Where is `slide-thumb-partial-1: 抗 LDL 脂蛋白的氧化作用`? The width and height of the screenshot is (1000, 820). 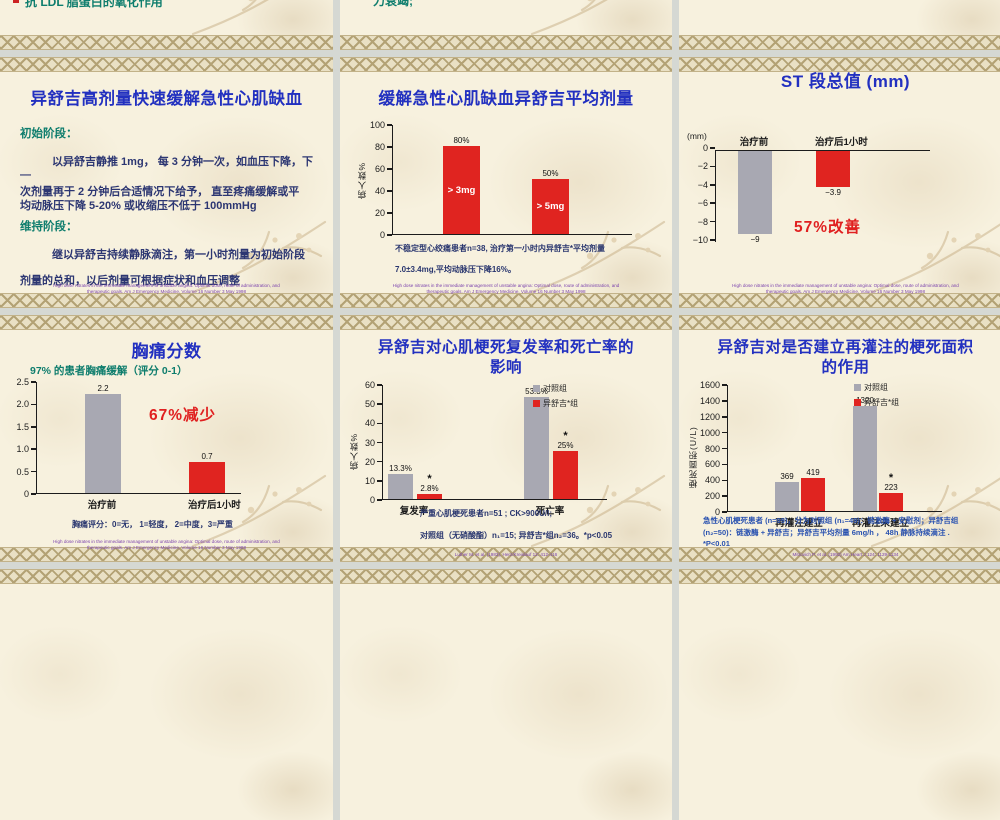 slide-thumb-partial-1: 抗 LDL 脂蛋白的氧化作用 is located at coordinates (166, 25).